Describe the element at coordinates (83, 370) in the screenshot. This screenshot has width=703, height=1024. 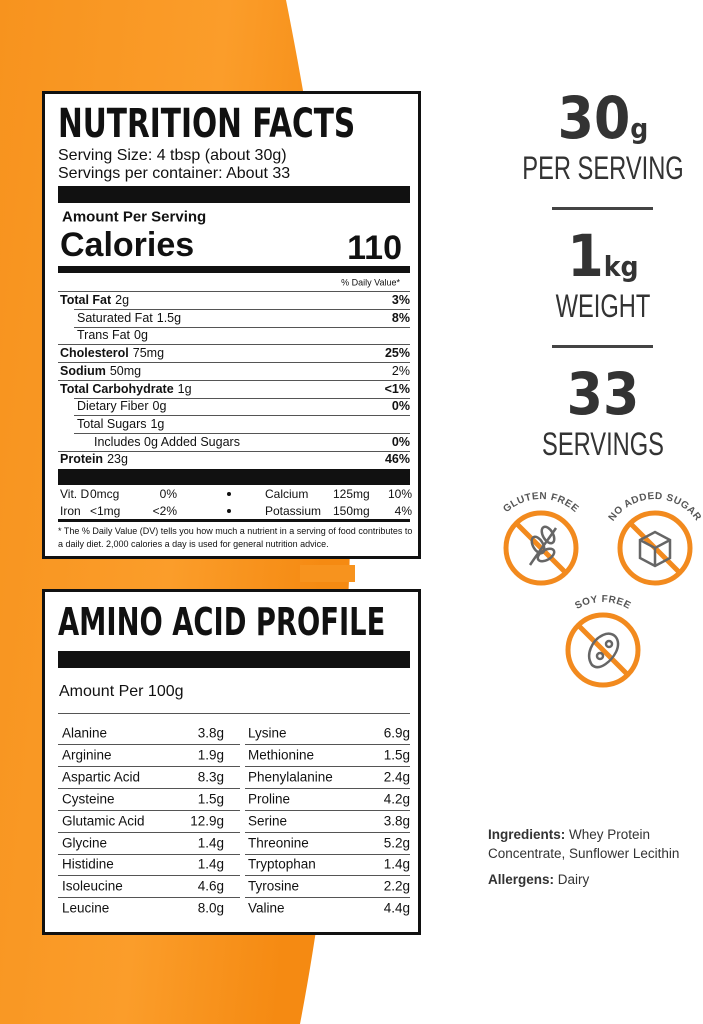
I see `nutrient-name: Sodium` at that location.